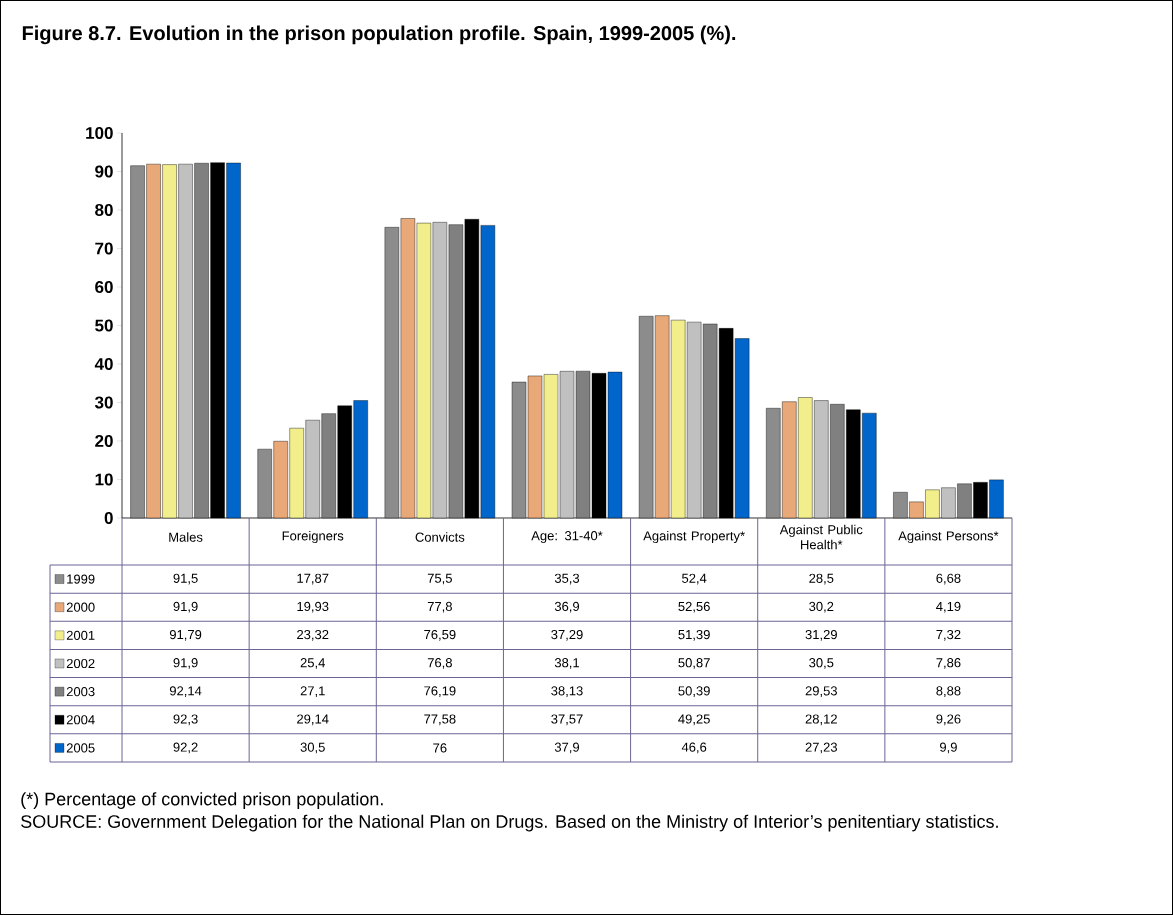 This screenshot has width=1173, height=915. What do you see at coordinates (948, 537) in the screenshot?
I see `x-tick-label: Against Persons*` at bounding box center [948, 537].